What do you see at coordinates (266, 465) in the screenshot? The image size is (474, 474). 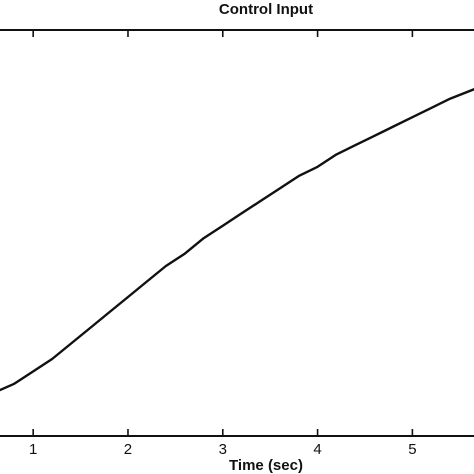 I see `x-axis-label: Time (sec)` at bounding box center [266, 465].